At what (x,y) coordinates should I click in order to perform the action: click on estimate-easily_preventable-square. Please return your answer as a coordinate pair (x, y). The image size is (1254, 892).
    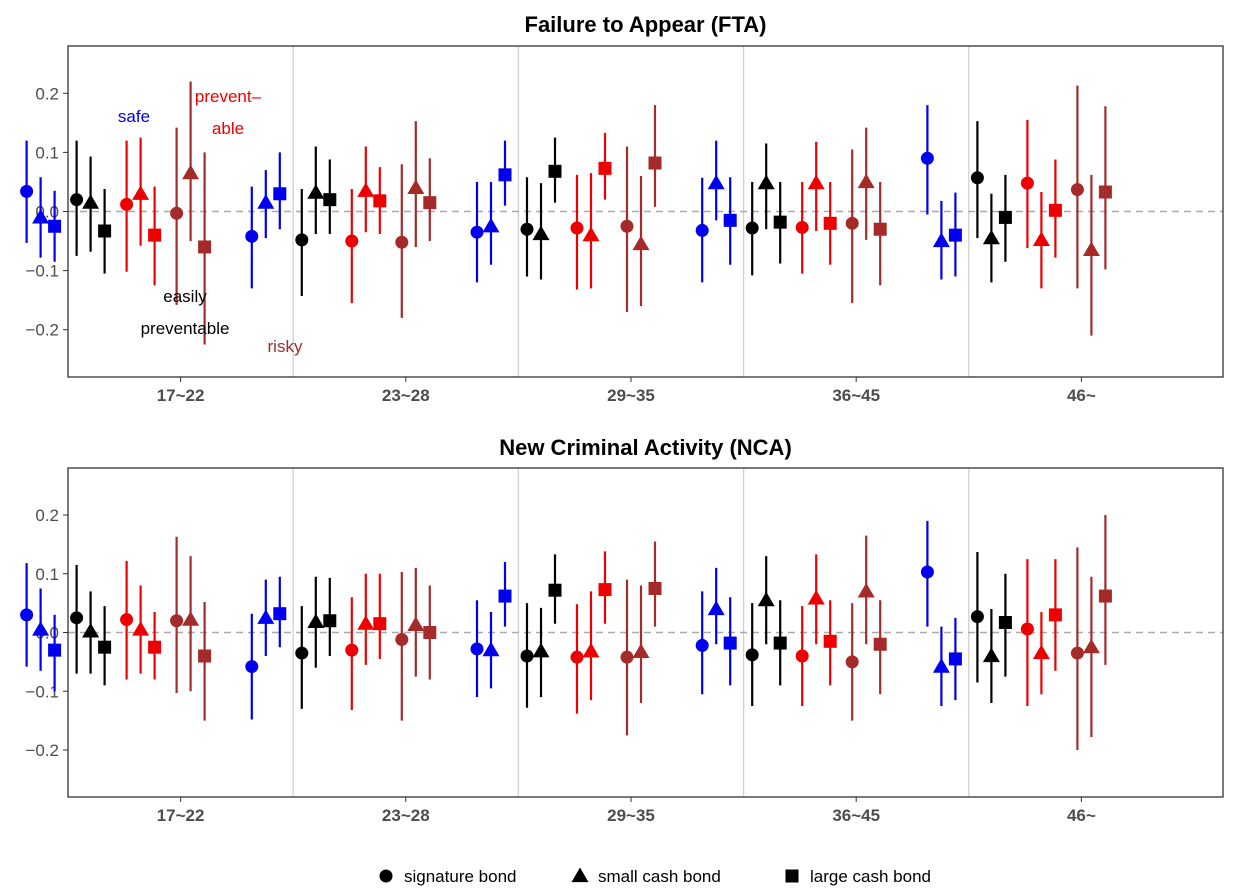
    Looking at the image, I should click on (780, 222).